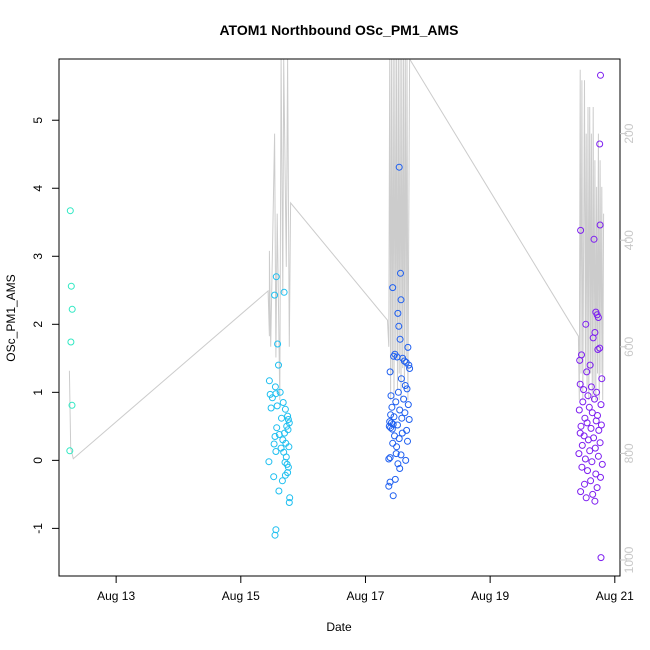 The height and width of the screenshot is (650, 650). Describe the element at coordinates (490, 596) in the screenshot. I see `x-tick-label: Aug 19` at that location.